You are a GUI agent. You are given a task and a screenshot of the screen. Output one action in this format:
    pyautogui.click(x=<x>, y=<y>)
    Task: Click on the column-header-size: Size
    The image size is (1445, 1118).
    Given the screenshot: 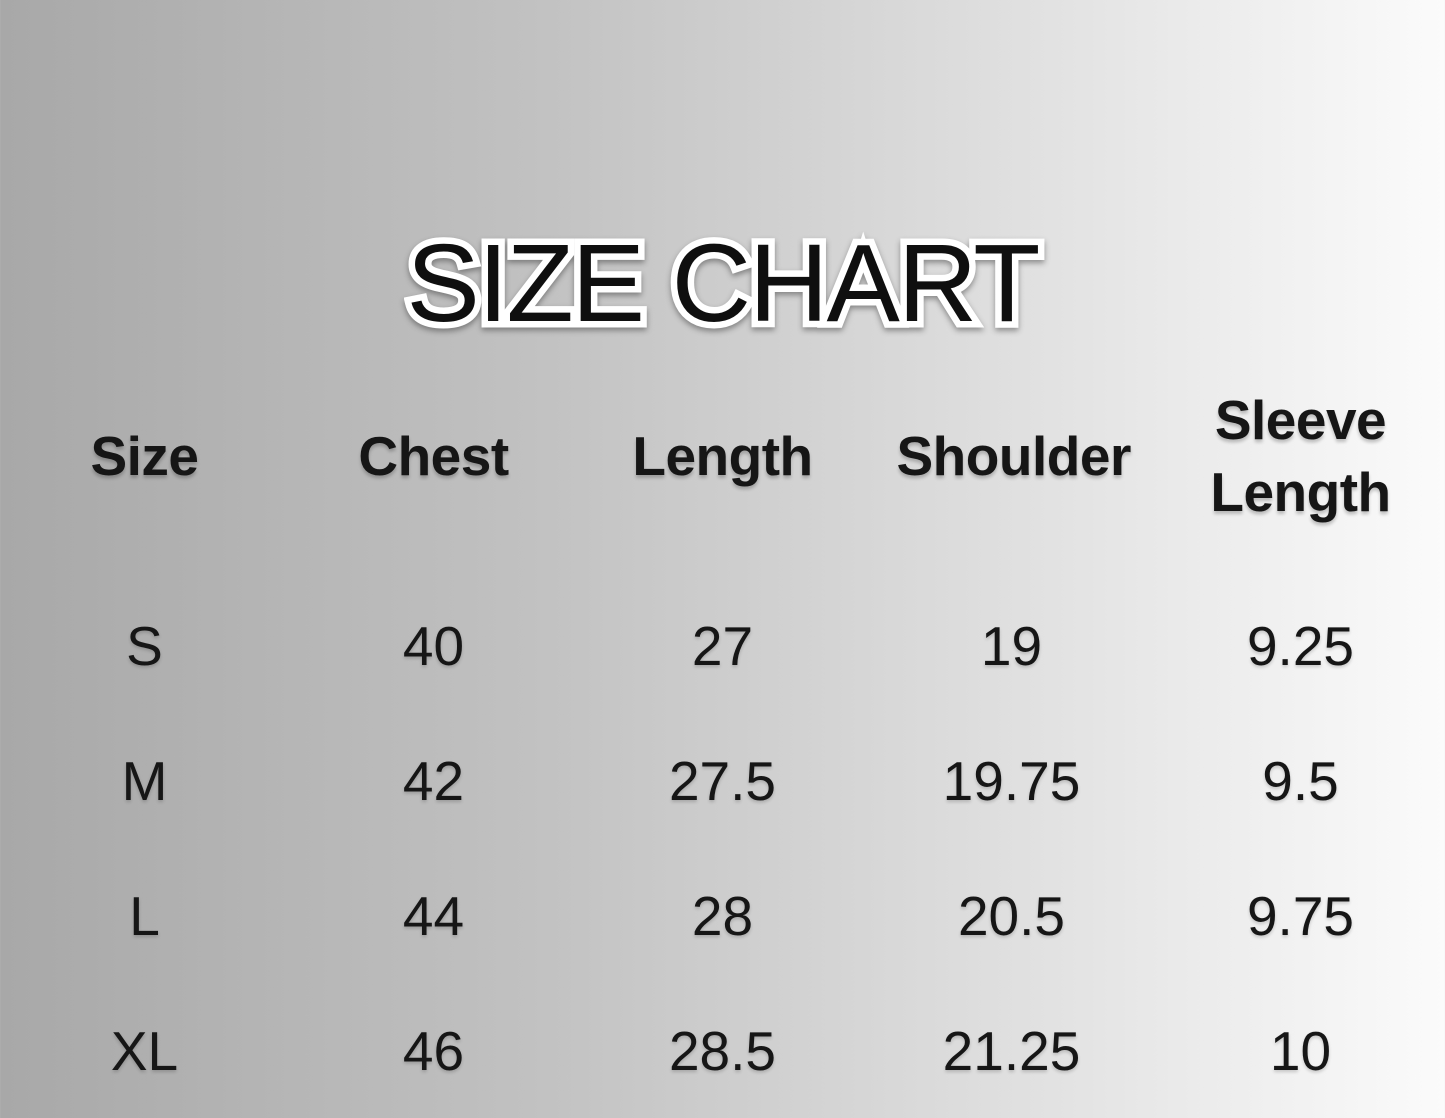 What is the action you would take?
    pyautogui.click(x=144, y=455)
    